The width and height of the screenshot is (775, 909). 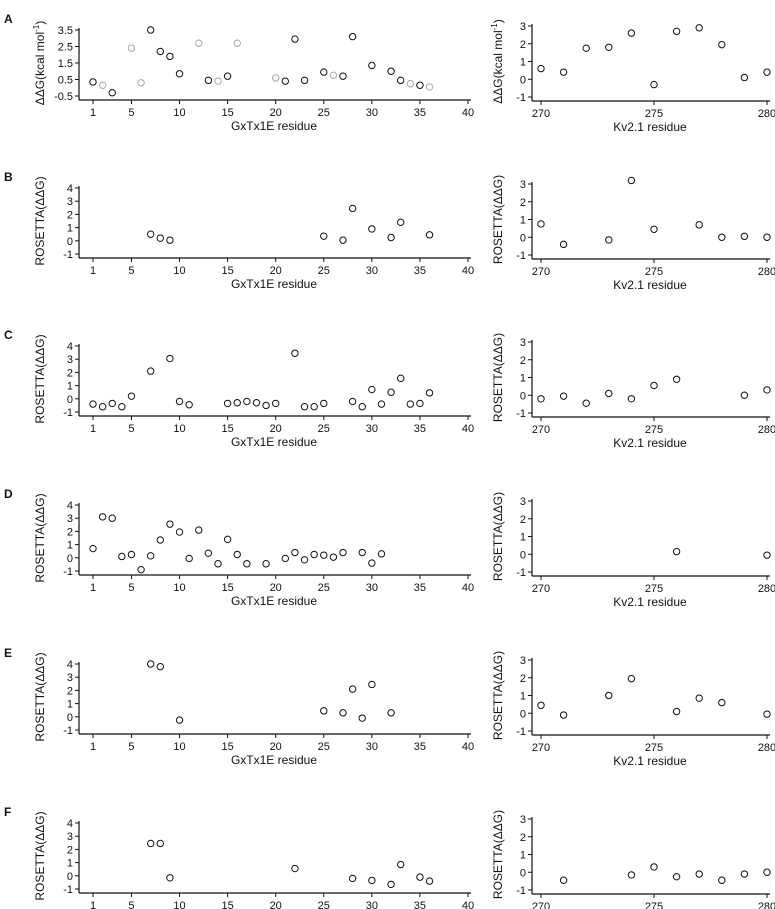 I want to click on x-tick-label: 20, so click(x=276, y=588).